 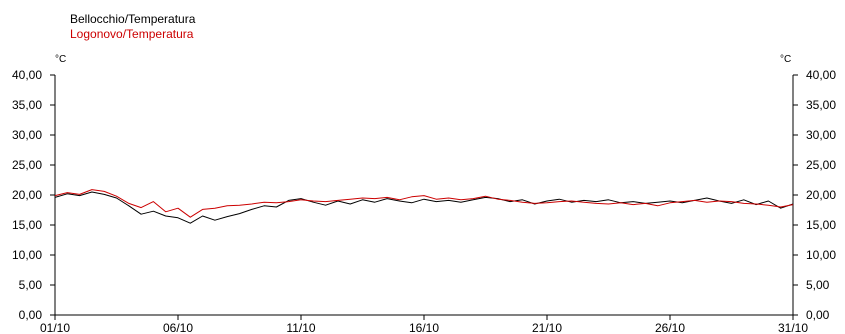 I want to click on y-tick-label-left: 30,00, so click(x=27, y=135).